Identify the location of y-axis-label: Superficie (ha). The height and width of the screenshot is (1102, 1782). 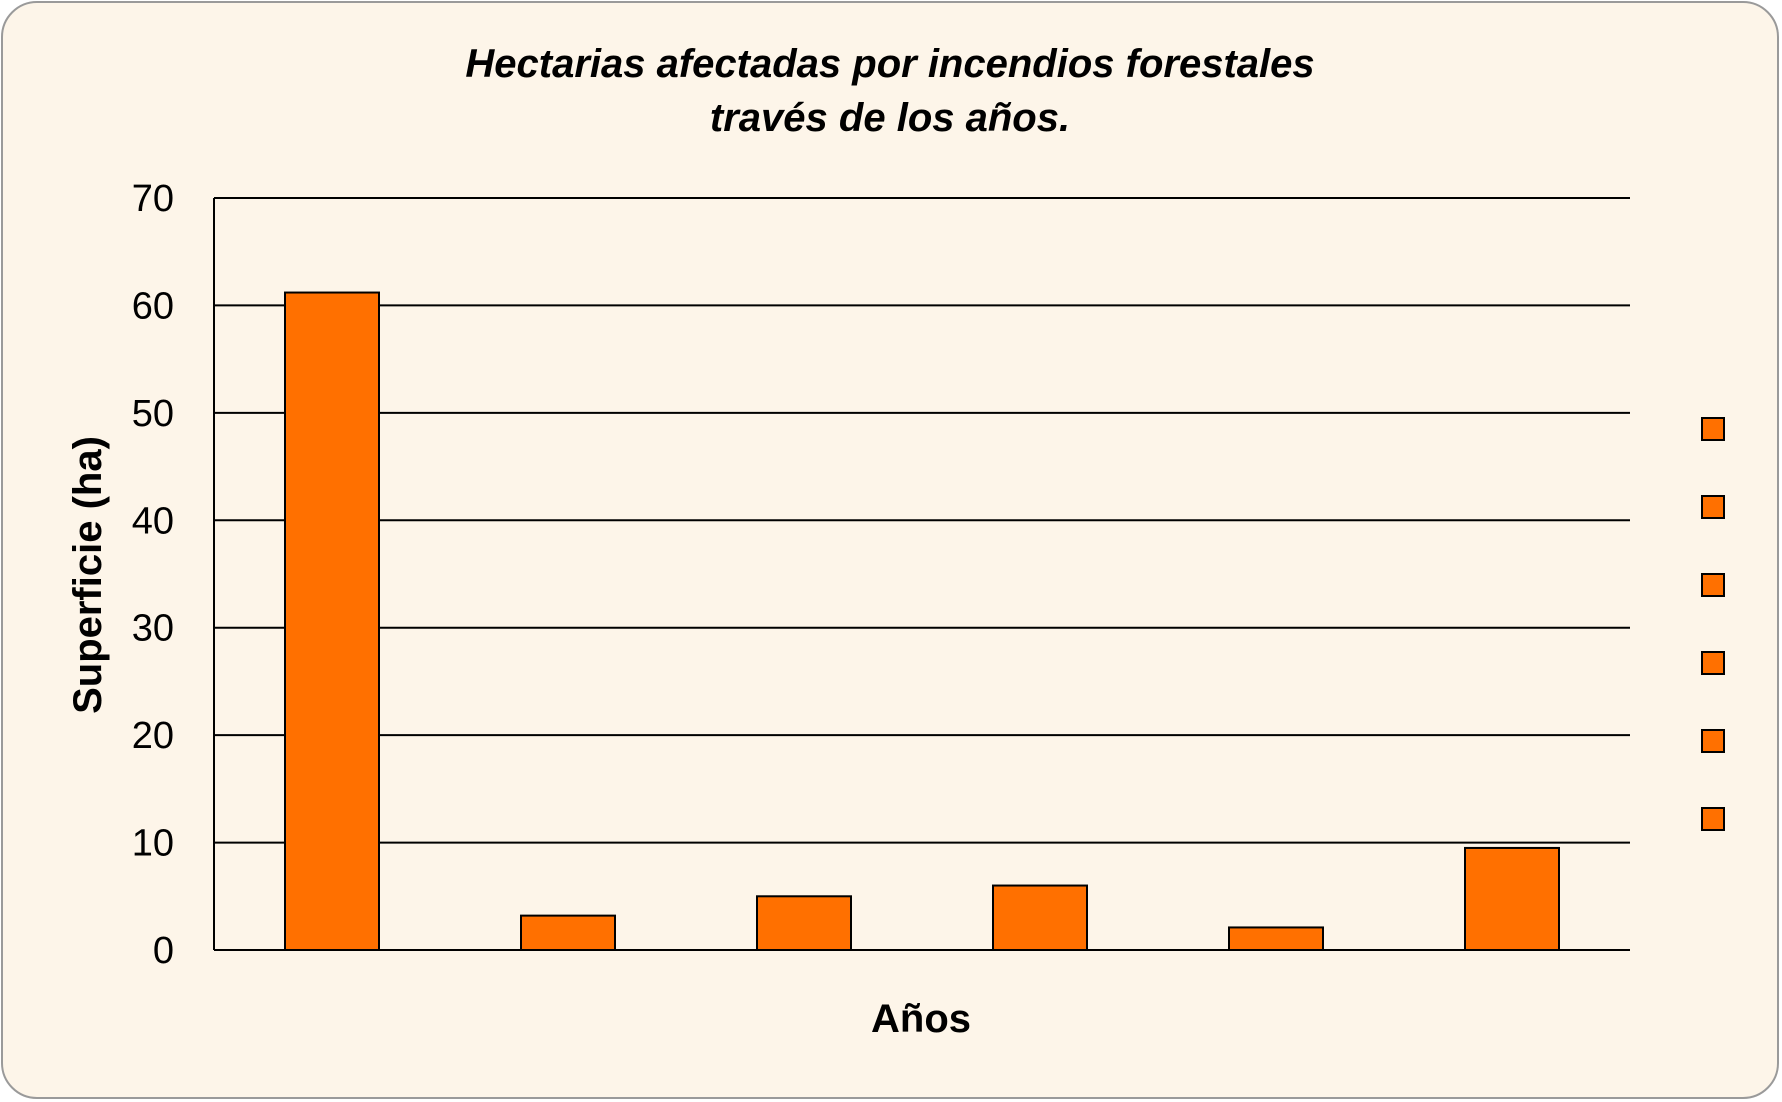
(88, 575).